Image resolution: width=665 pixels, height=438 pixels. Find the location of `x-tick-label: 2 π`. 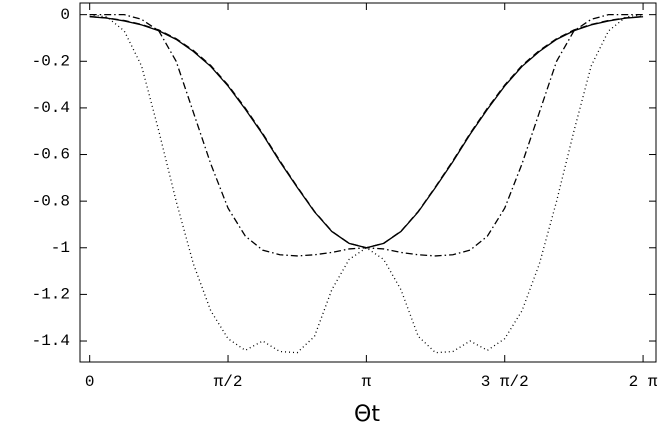

x-tick-label: 2 π is located at coordinates (643, 382).